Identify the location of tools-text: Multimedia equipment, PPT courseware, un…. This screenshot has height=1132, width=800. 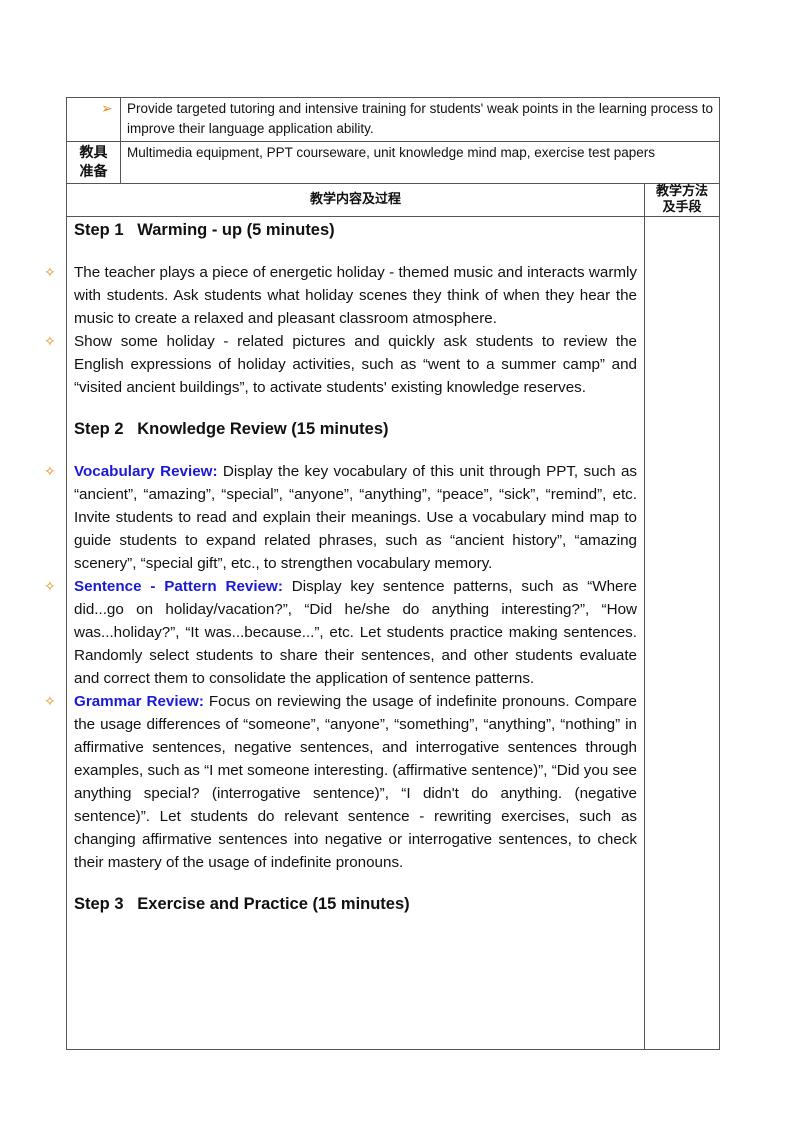
(420, 162).